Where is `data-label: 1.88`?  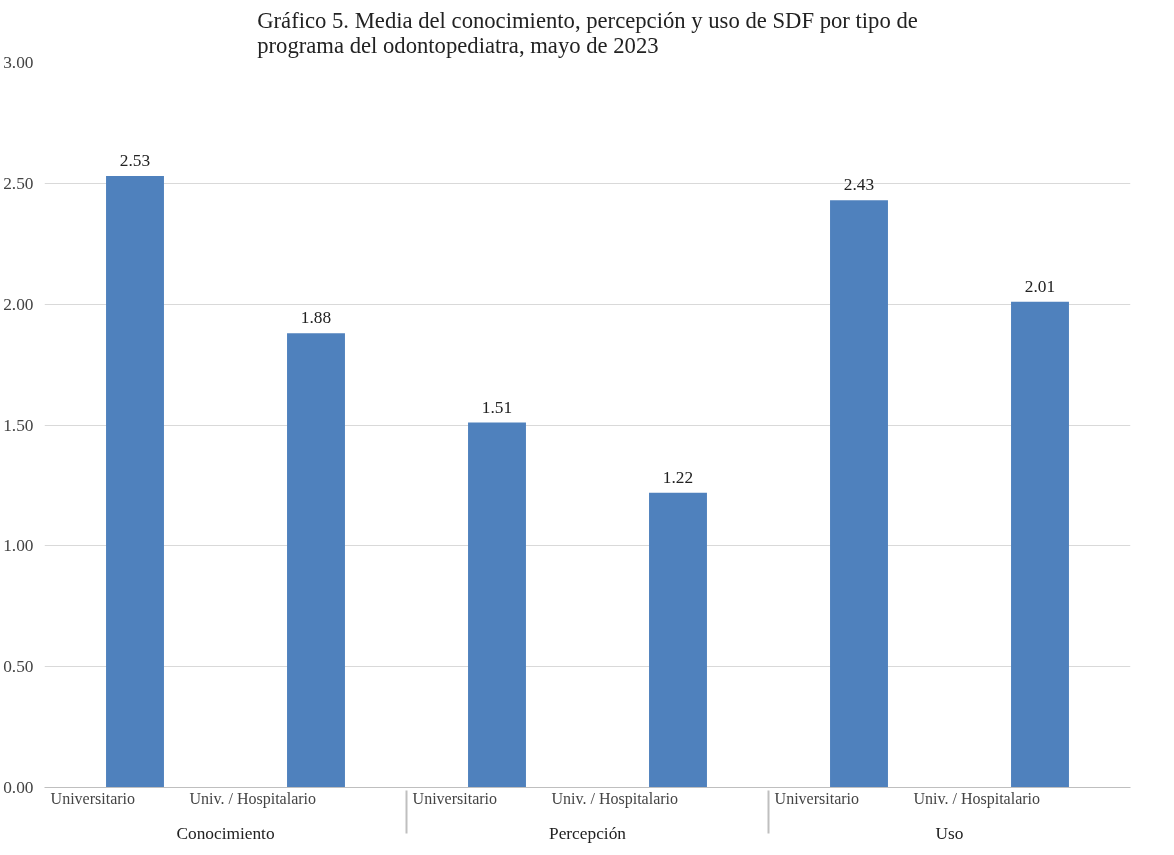 data-label: 1.88 is located at coordinates (316, 318).